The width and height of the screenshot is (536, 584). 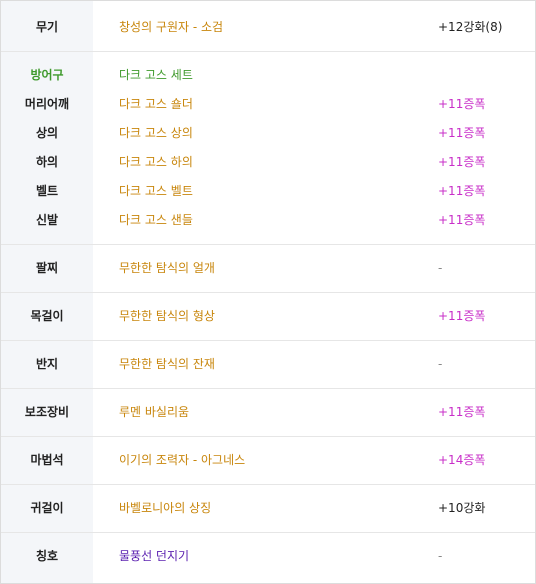 What do you see at coordinates (167, 364) in the screenshot?
I see `ring-name: 무한한 탐식의 잔재` at bounding box center [167, 364].